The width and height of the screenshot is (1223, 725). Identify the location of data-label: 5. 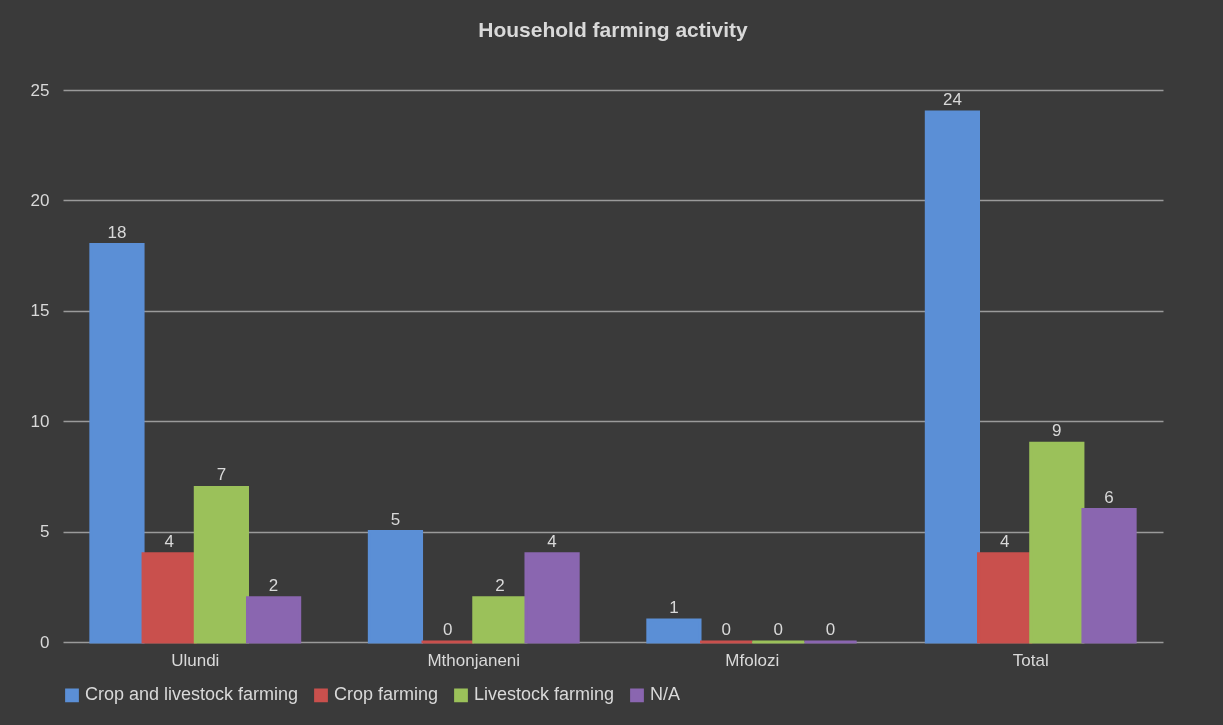
(395, 519).